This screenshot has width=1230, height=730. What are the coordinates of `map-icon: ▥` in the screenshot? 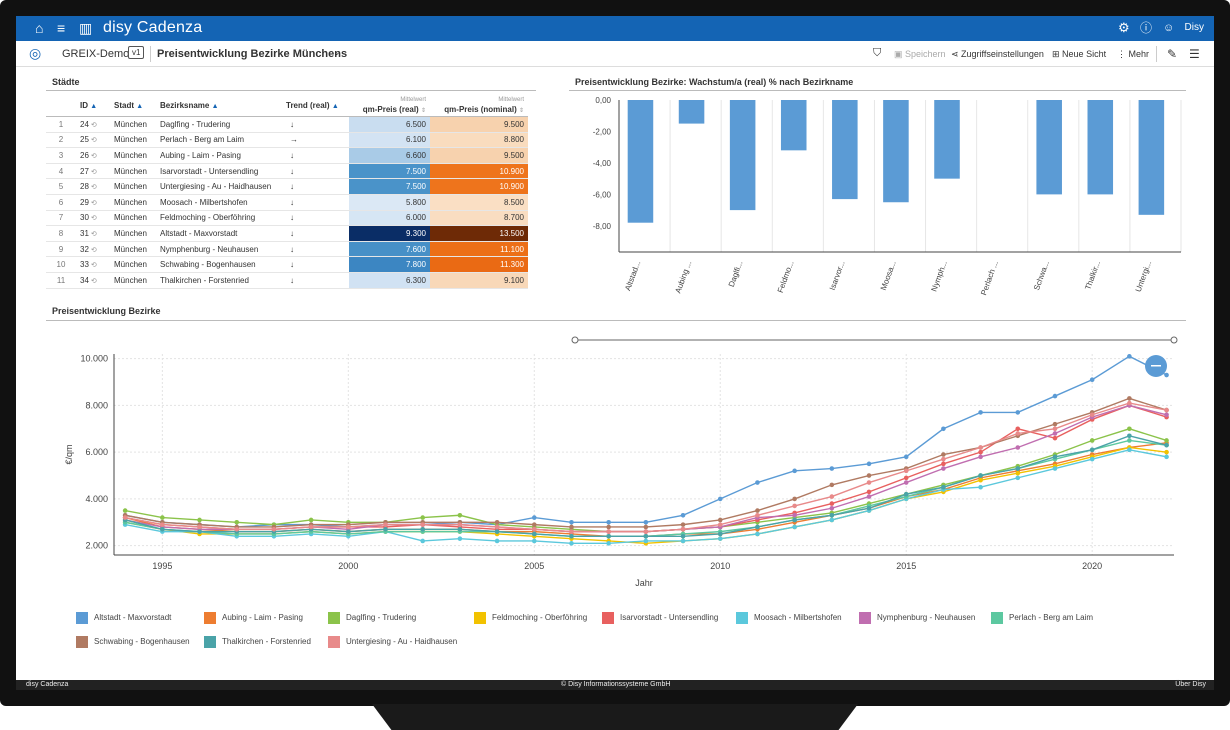 It's located at (86, 28).